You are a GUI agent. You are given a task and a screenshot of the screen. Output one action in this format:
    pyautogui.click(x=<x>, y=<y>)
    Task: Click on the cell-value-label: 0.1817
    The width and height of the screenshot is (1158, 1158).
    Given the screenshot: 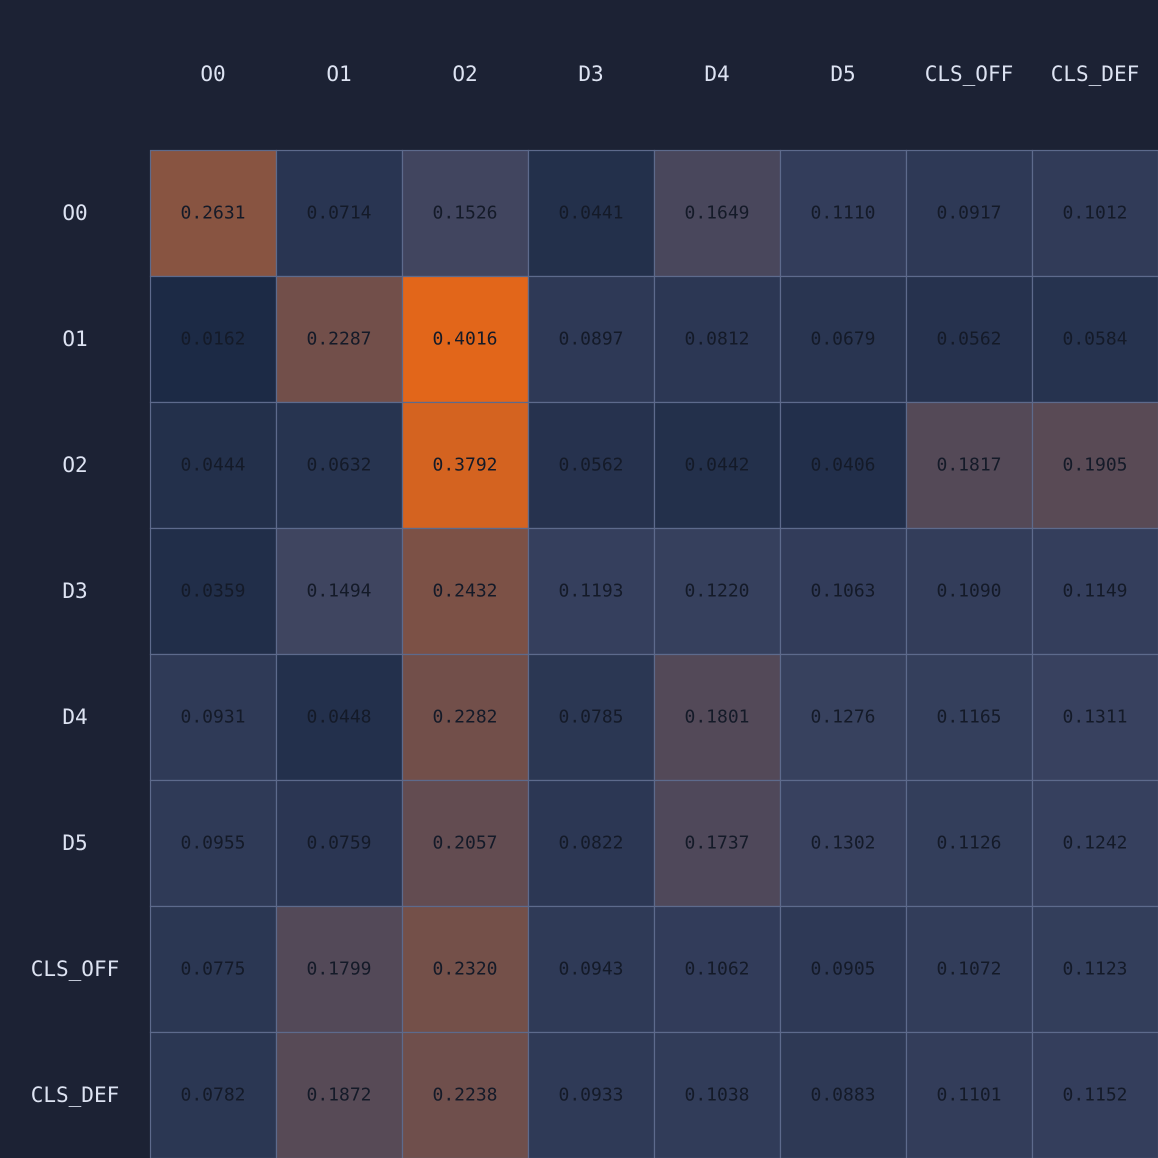 What is the action you would take?
    pyautogui.click(x=968, y=465)
    